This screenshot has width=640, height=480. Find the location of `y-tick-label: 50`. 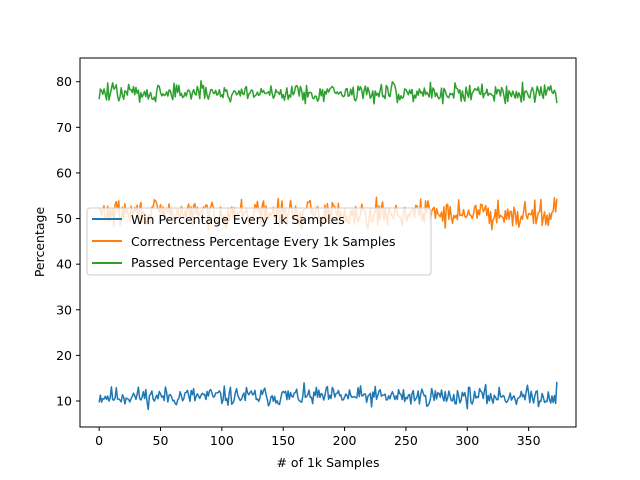

y-tick-label: 50 is located at coordinates (64, 218).